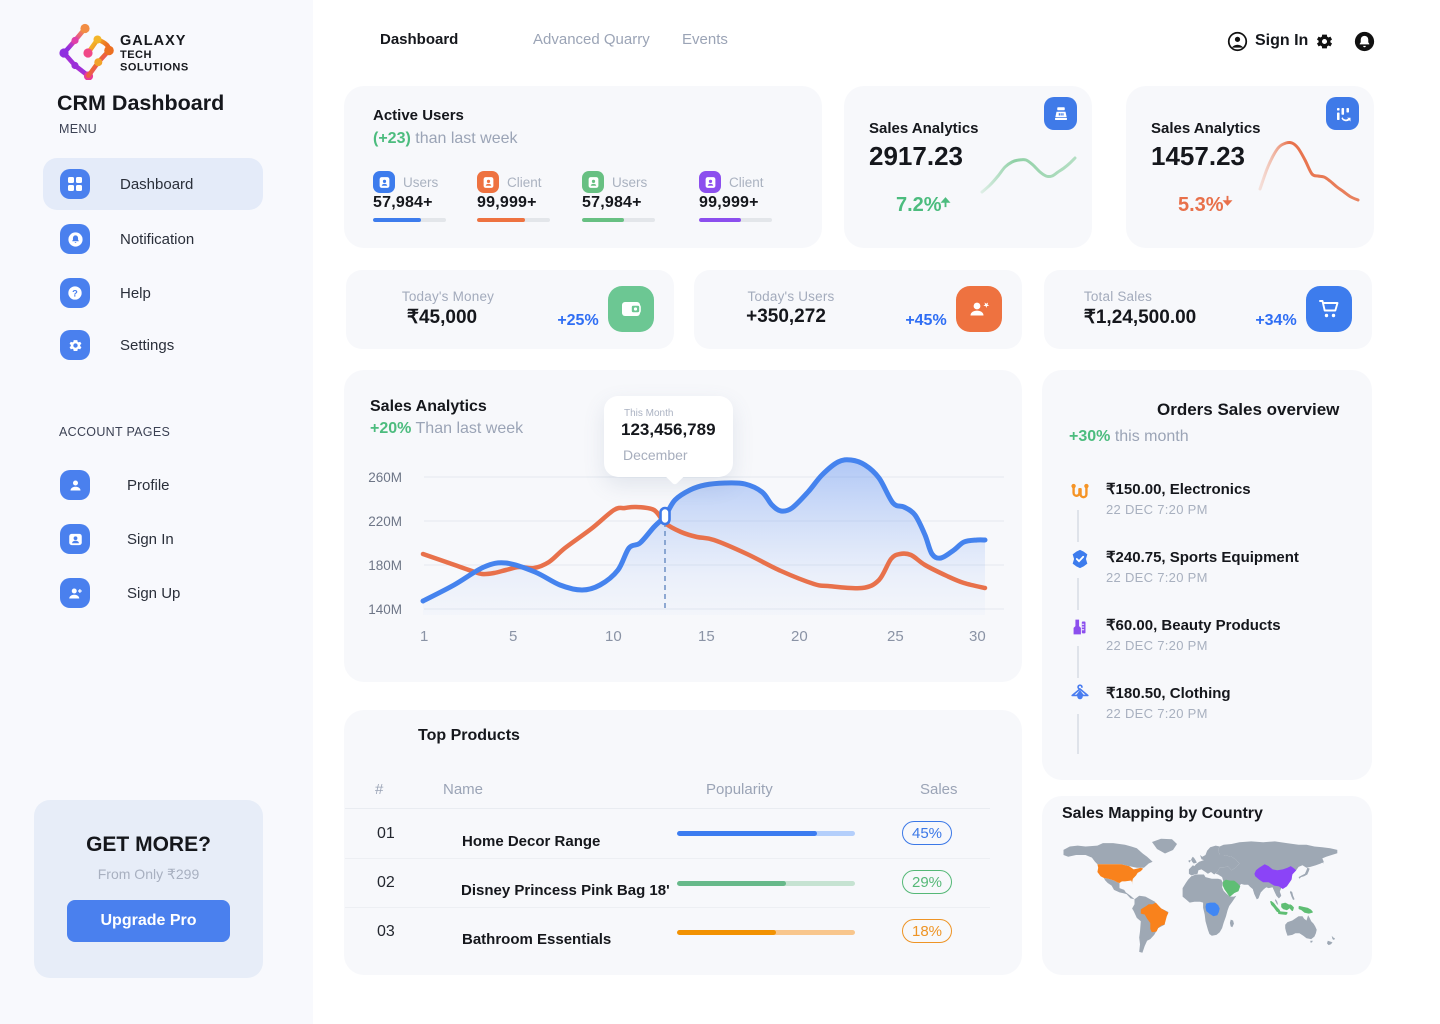  I want to click on svg-text: GALAXY, so click(153, 41).